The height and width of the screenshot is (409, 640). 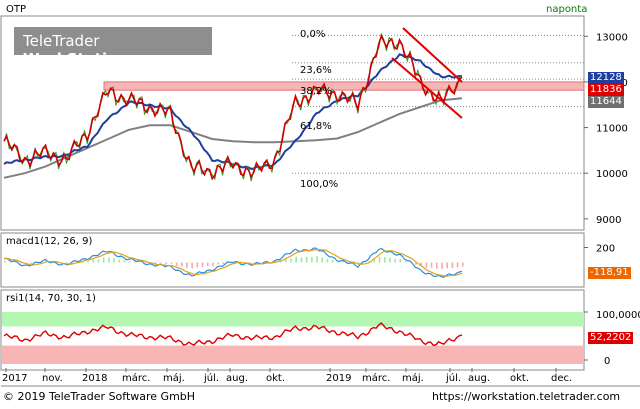 What do you see at coordinates (136, 378) in the screenshot?
I see `x-label-marc: márc.` at bounding box center [136, 378].